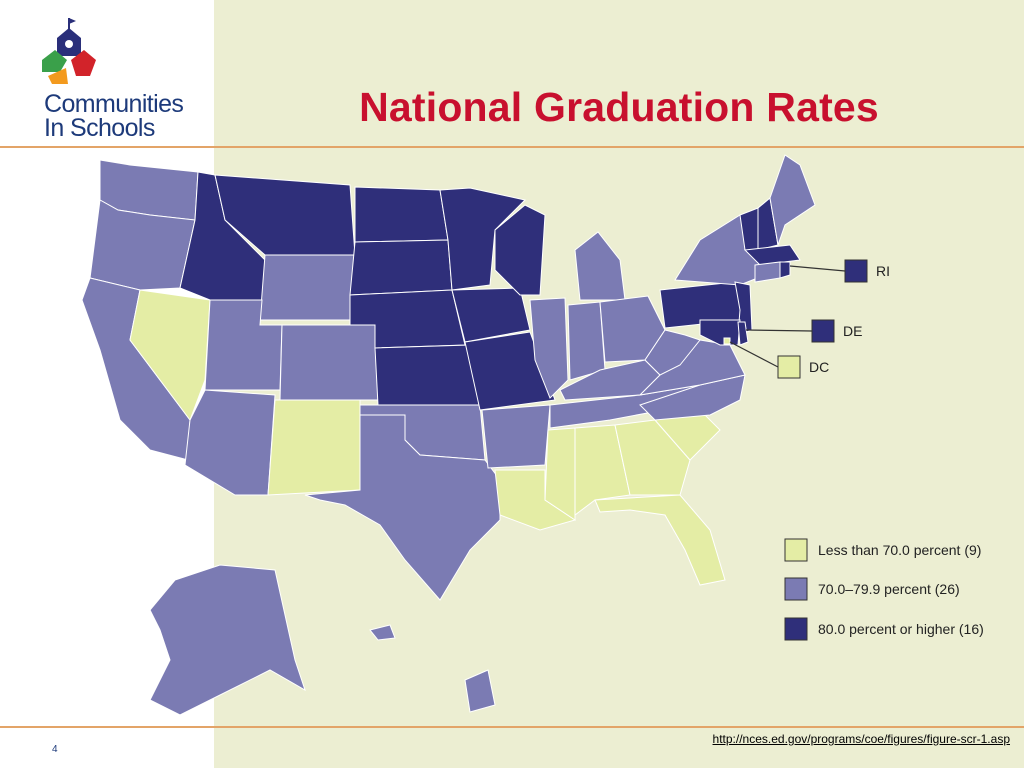 Image resolution: width=1024 pixels, height=768 pixels. I want to click on page-title: National Graduation Rates, so click(619, 107).